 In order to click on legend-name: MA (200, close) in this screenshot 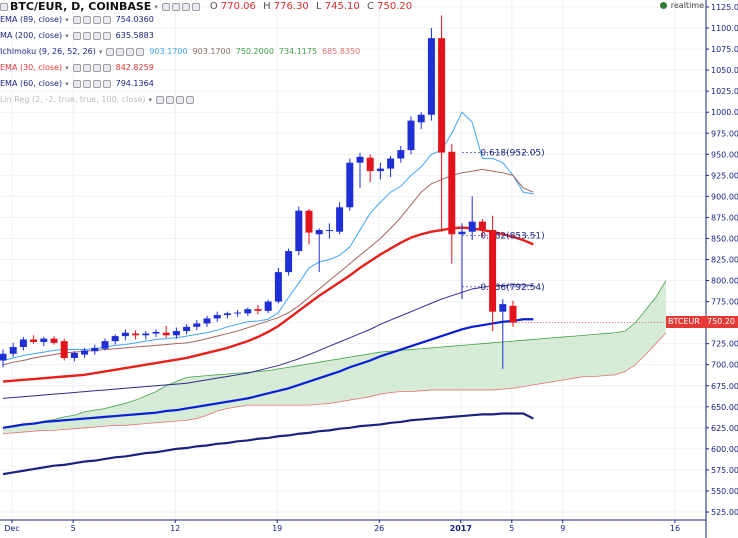, I will do `click(31, 35)`.